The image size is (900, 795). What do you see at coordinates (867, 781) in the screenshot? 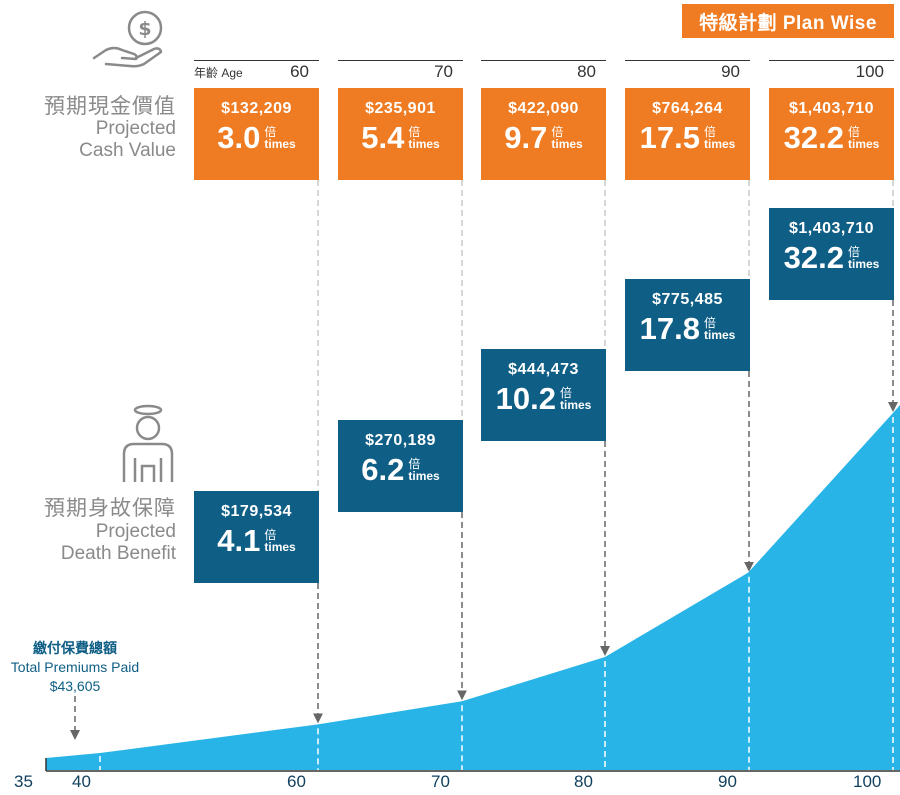
I see `x-tick-100: 100` at bounding box center [867, 781].